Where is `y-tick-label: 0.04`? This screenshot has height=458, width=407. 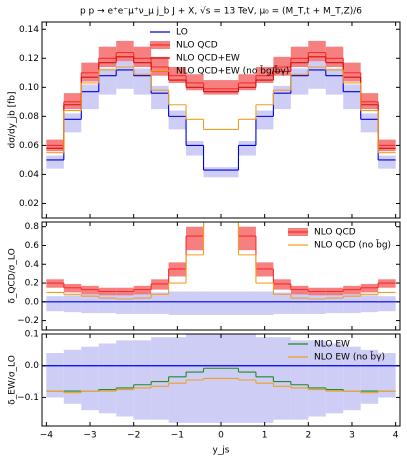
y-tick-label: 0.04 is located at coordinates (29, 175).